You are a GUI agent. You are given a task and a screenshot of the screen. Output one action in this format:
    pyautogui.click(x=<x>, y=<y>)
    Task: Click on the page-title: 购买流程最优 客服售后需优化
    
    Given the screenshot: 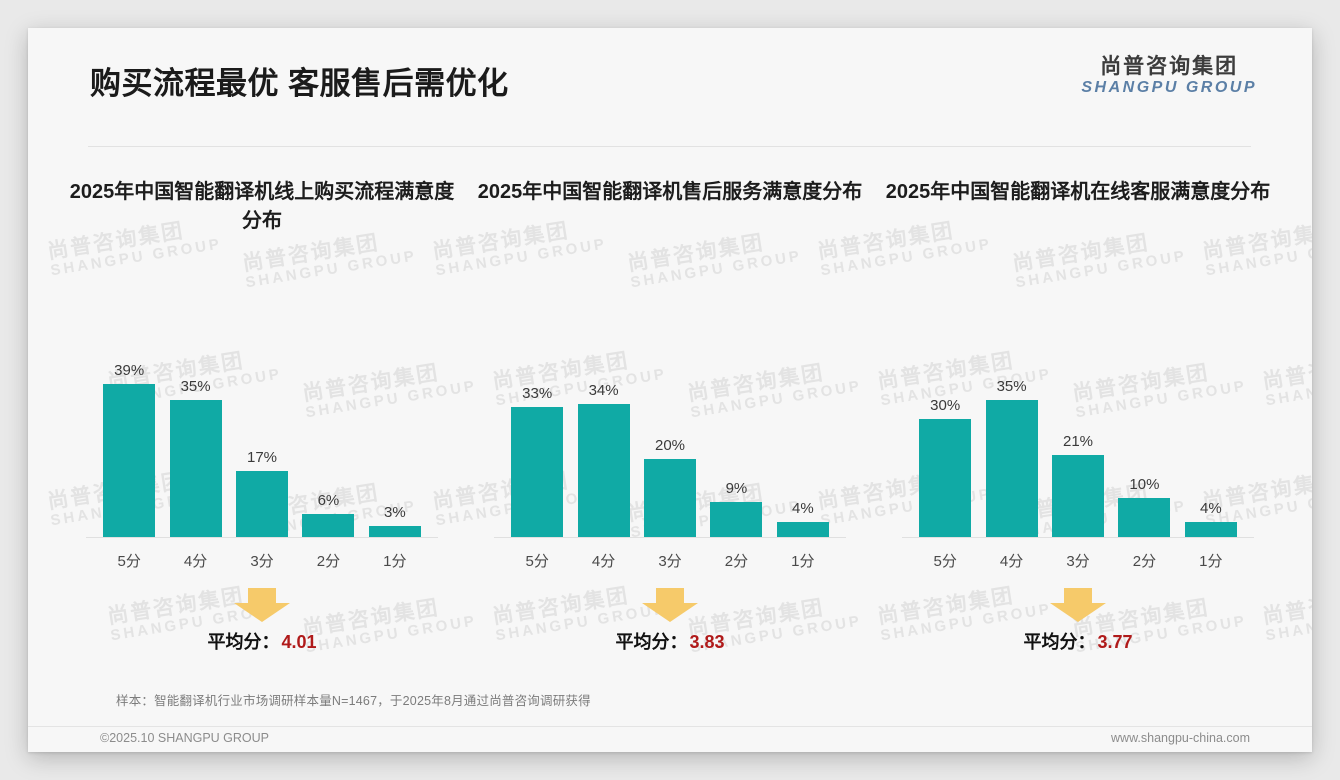 What is the action you would take?
    pyautogui.click(x=299, y=83)
    